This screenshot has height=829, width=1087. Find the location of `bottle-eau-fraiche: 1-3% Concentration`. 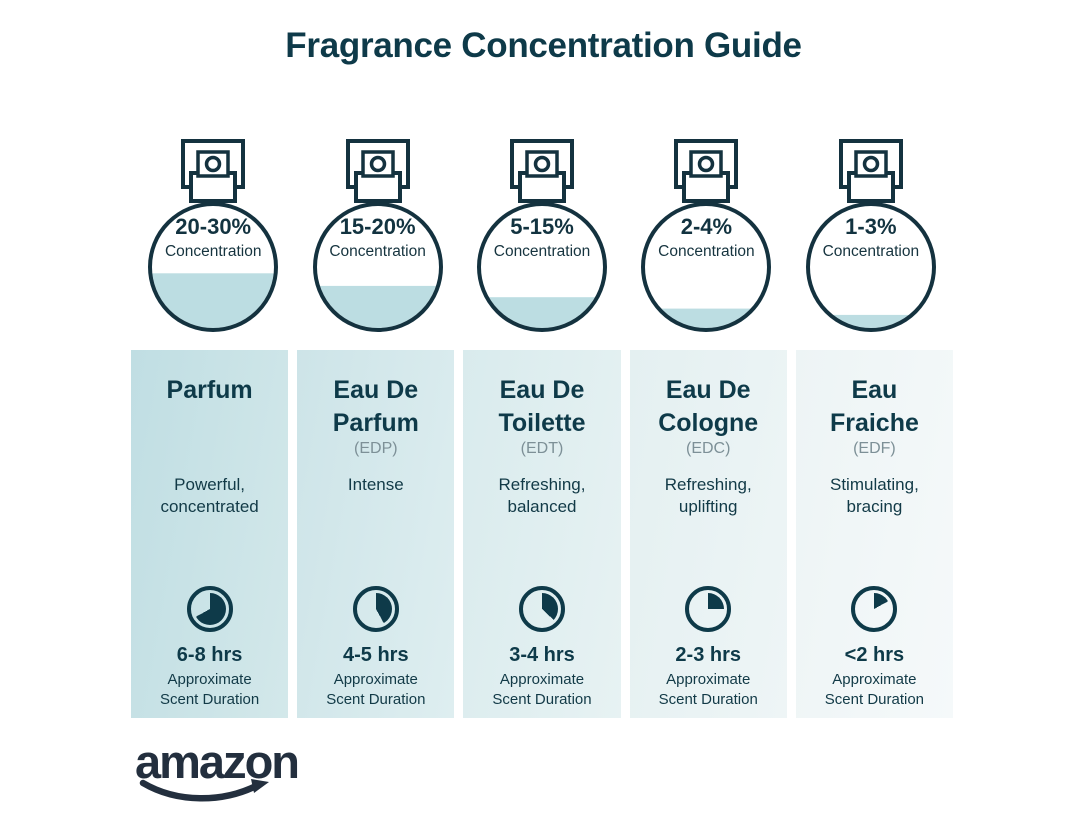

bottle-eau-fraiche: 1-3% Concentration is located at coordinates (871, 236).